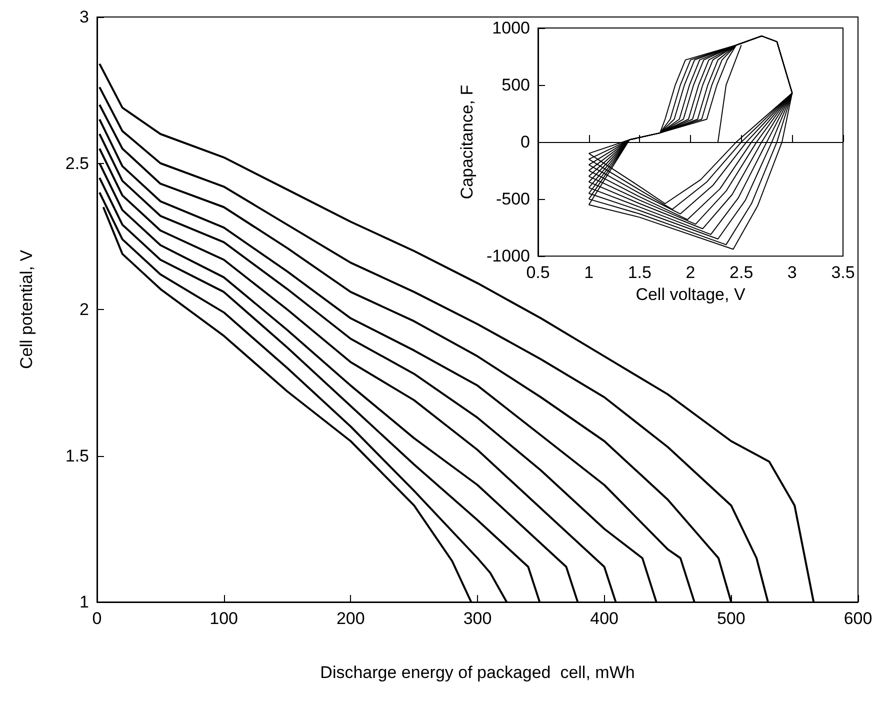  Describe the element at coordinates (84, 17) in the screenshot. I see `y-tick-label: 3` at that location.